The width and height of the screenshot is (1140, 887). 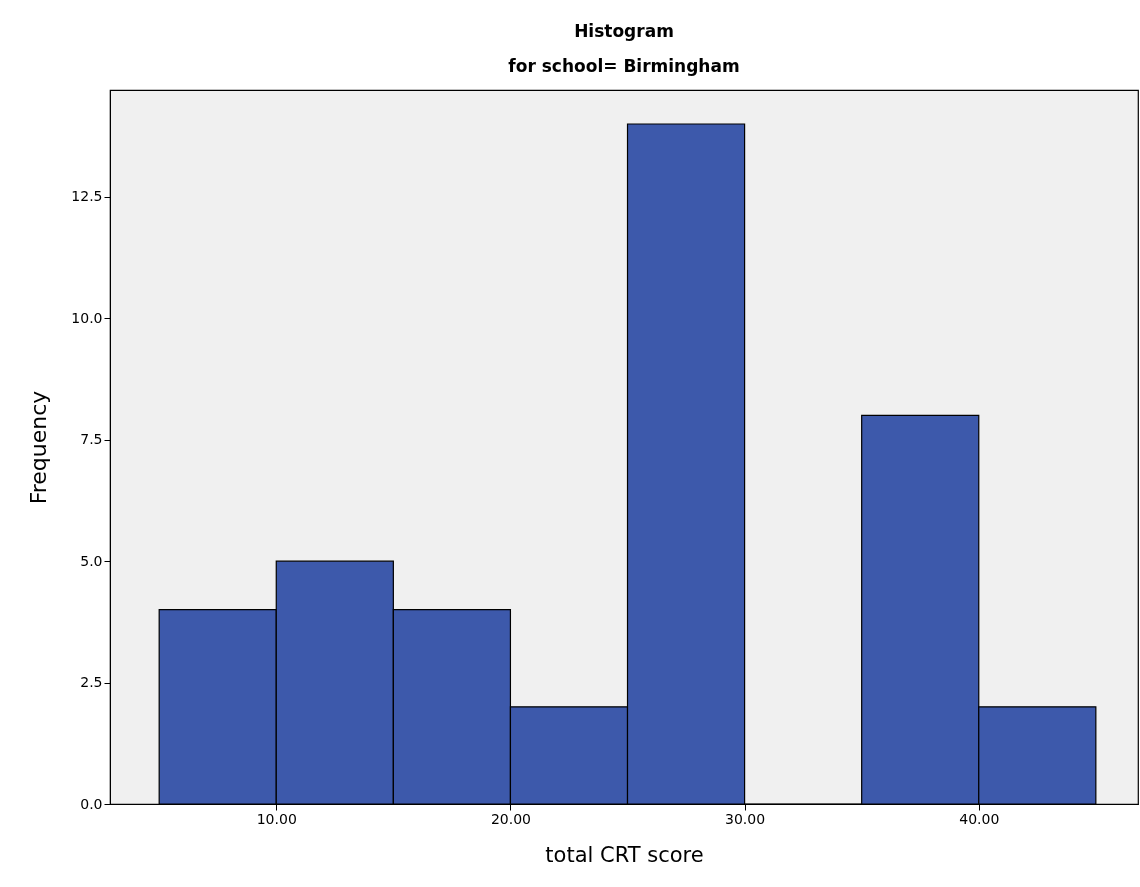 What do you see at coordinates (91, 803) in the screenshot?
I see `y-tick-label: 0.0` at bounding box center [91, 803].